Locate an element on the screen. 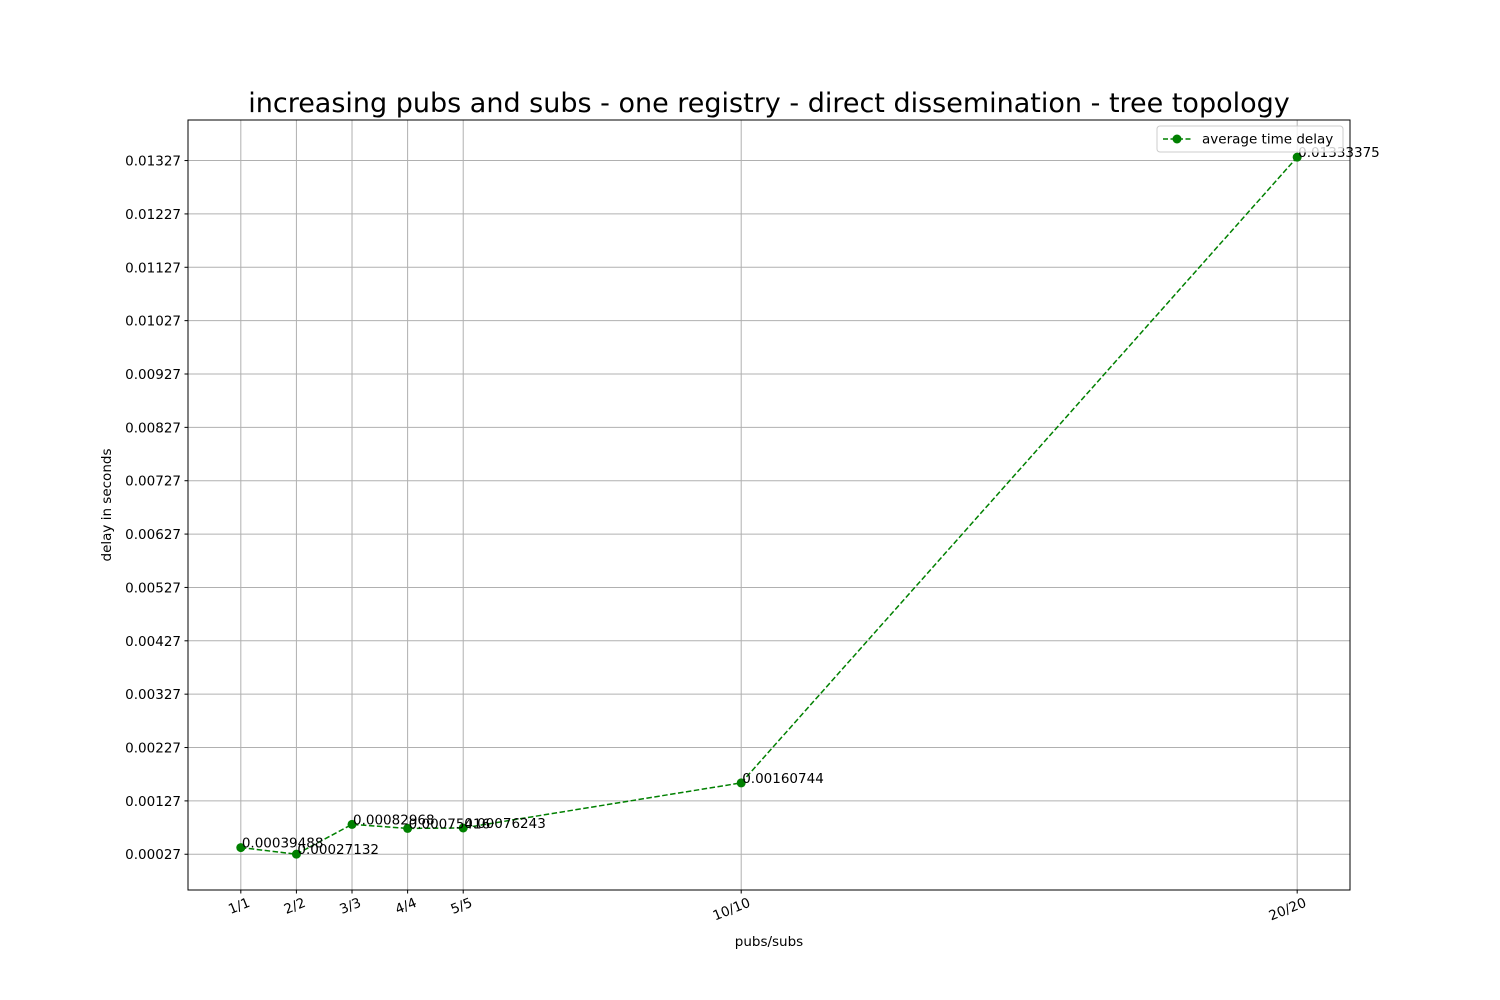 Image resolution: width=1500 pixels, height=1000 pixels. x-tick-label: 4/4 is located at coordinates (406, 906).